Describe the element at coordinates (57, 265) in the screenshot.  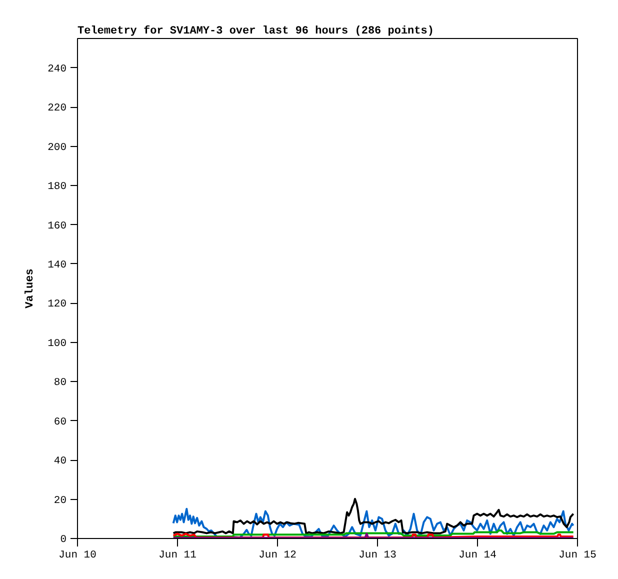
I see `y-tick-label: 140` at that location.